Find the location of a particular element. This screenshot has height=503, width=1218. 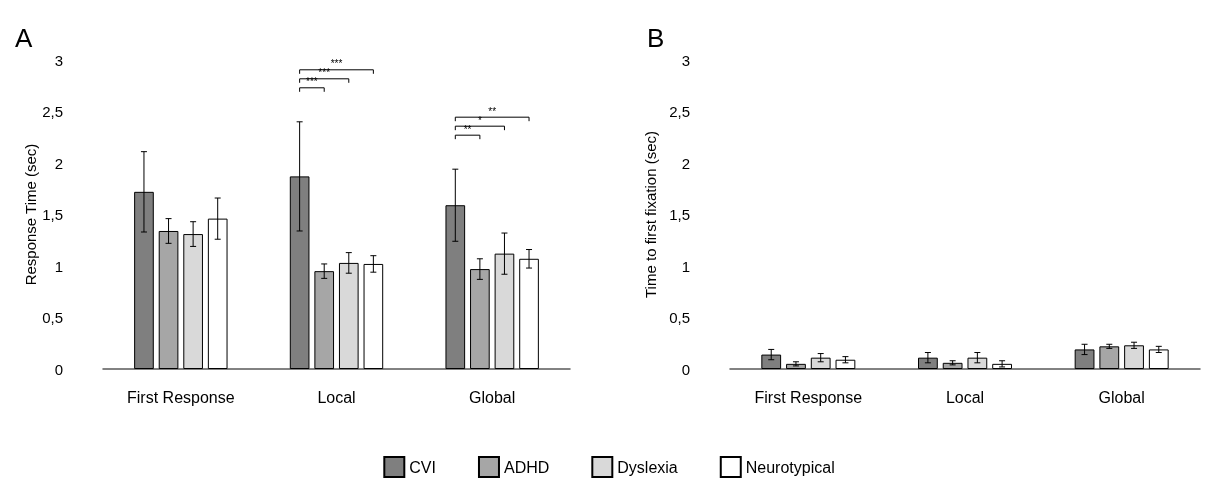

annotation: * is located at coordinates (479, 120).